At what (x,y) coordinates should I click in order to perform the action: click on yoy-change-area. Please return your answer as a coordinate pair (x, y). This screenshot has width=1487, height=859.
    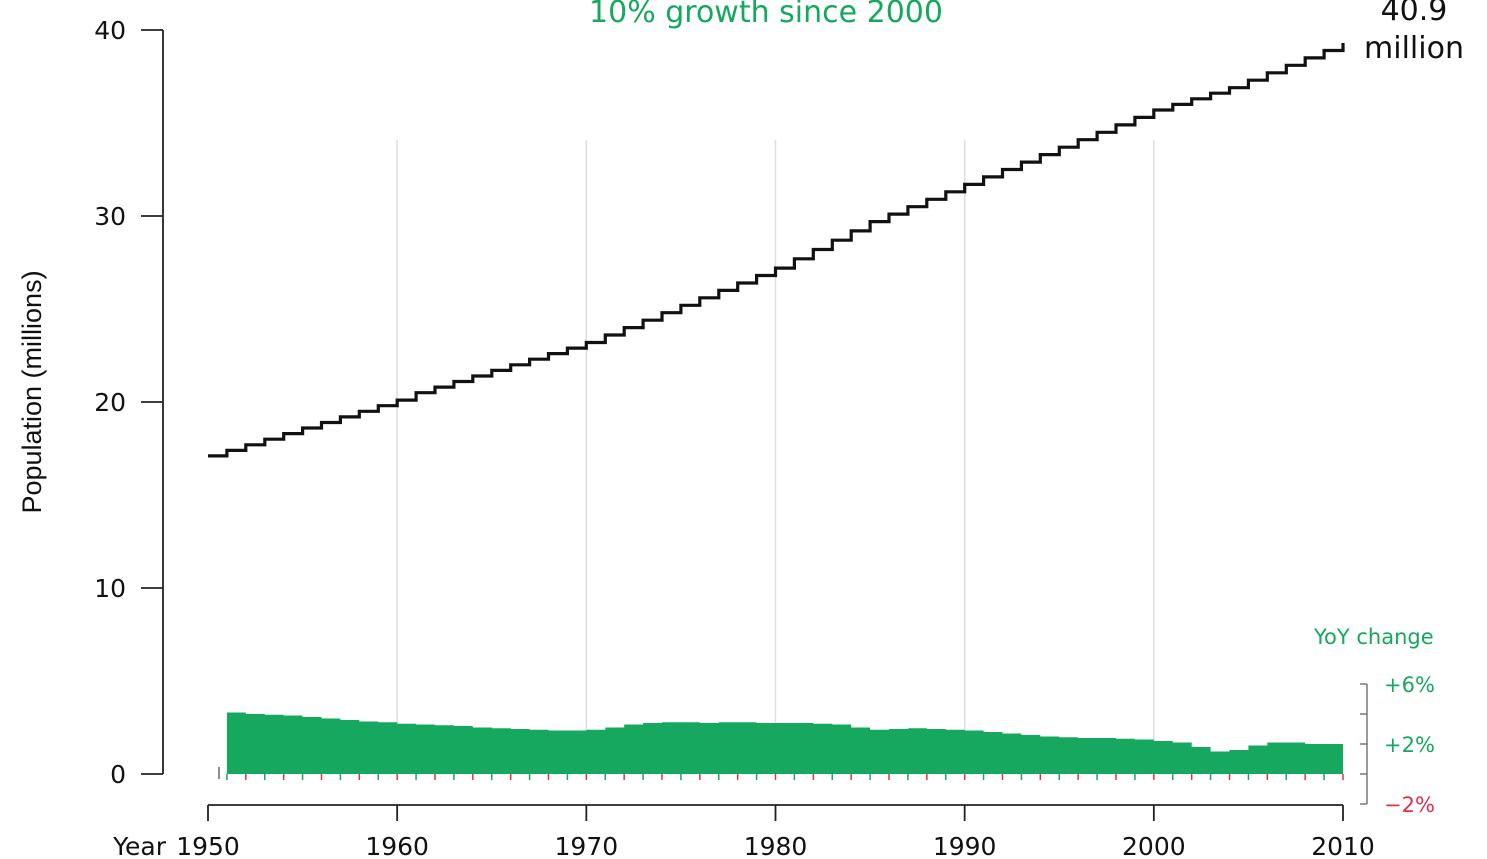
    Looking at the image, I should click on (781, 746).